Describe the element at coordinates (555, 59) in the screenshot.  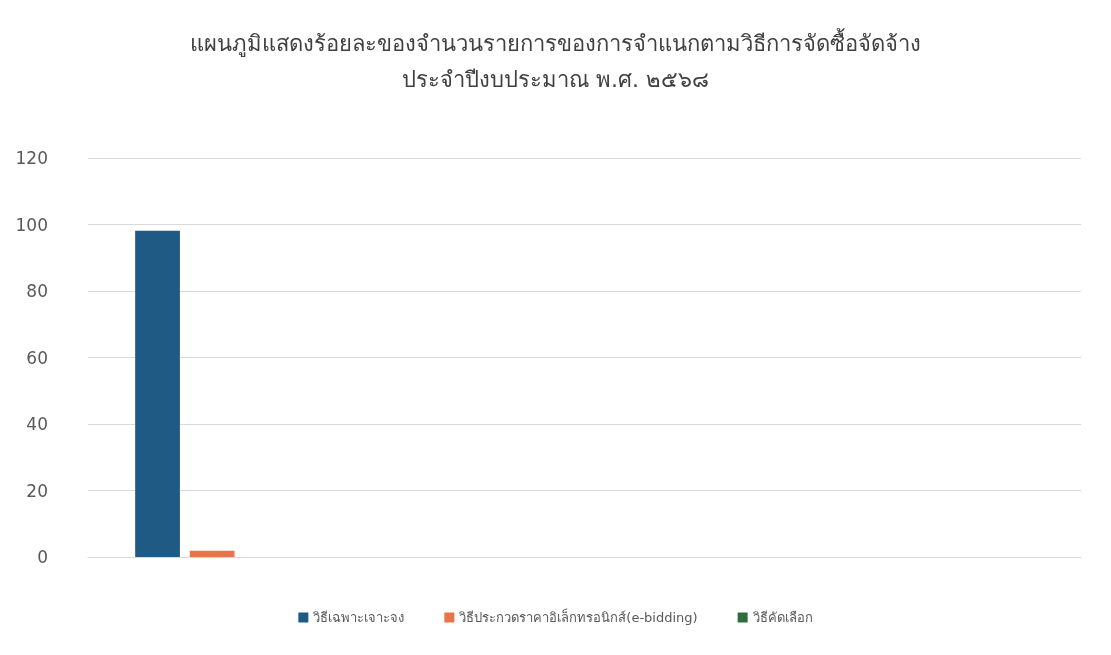
I see `chart-title: แผนภูมิแสดงร้อยละของจำนวนรายการของการจำแนกตามวิธีการจัดซื้อจัดจ้าง ประจำปีงบประมาณ พ.ศ. ๒๕๖๘` at that location.